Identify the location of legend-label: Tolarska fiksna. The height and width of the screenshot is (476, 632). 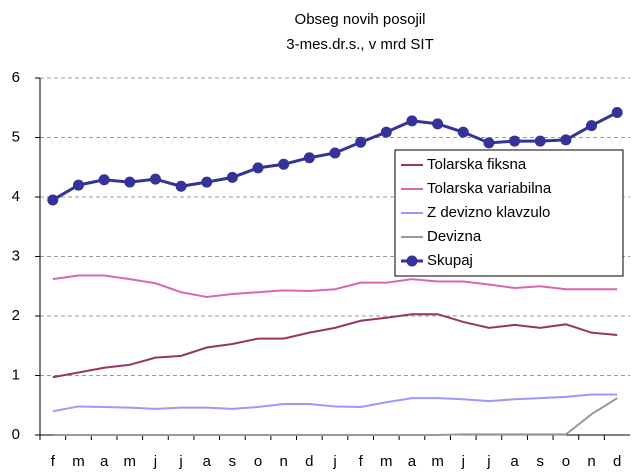
(477, 164).